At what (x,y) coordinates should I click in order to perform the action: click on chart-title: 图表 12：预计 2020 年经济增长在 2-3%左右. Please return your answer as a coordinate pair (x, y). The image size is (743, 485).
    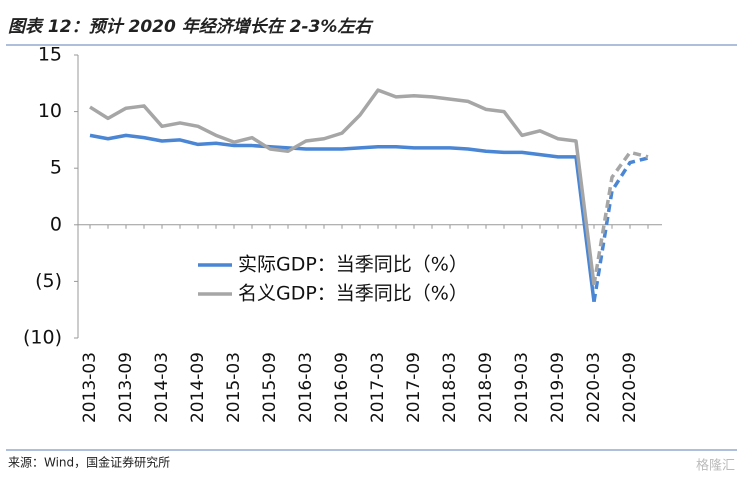
    Looking at the image, I should click on (191, 27).